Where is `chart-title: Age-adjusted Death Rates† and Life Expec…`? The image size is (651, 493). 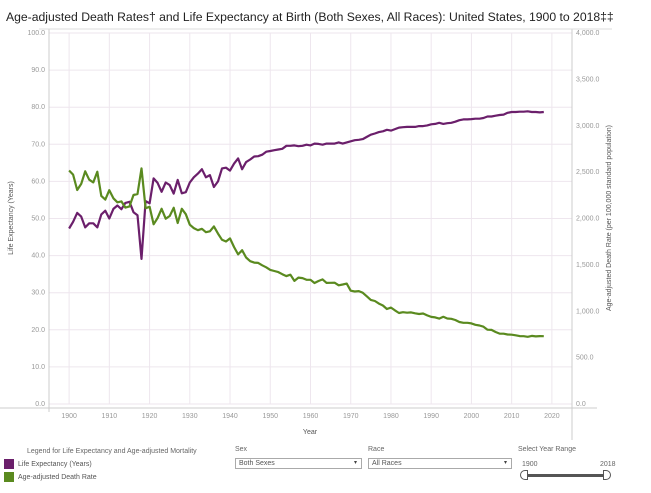 chart-title: Age-adjusted Death Rates† and Life Expec… is located at coordinates (310, 17).